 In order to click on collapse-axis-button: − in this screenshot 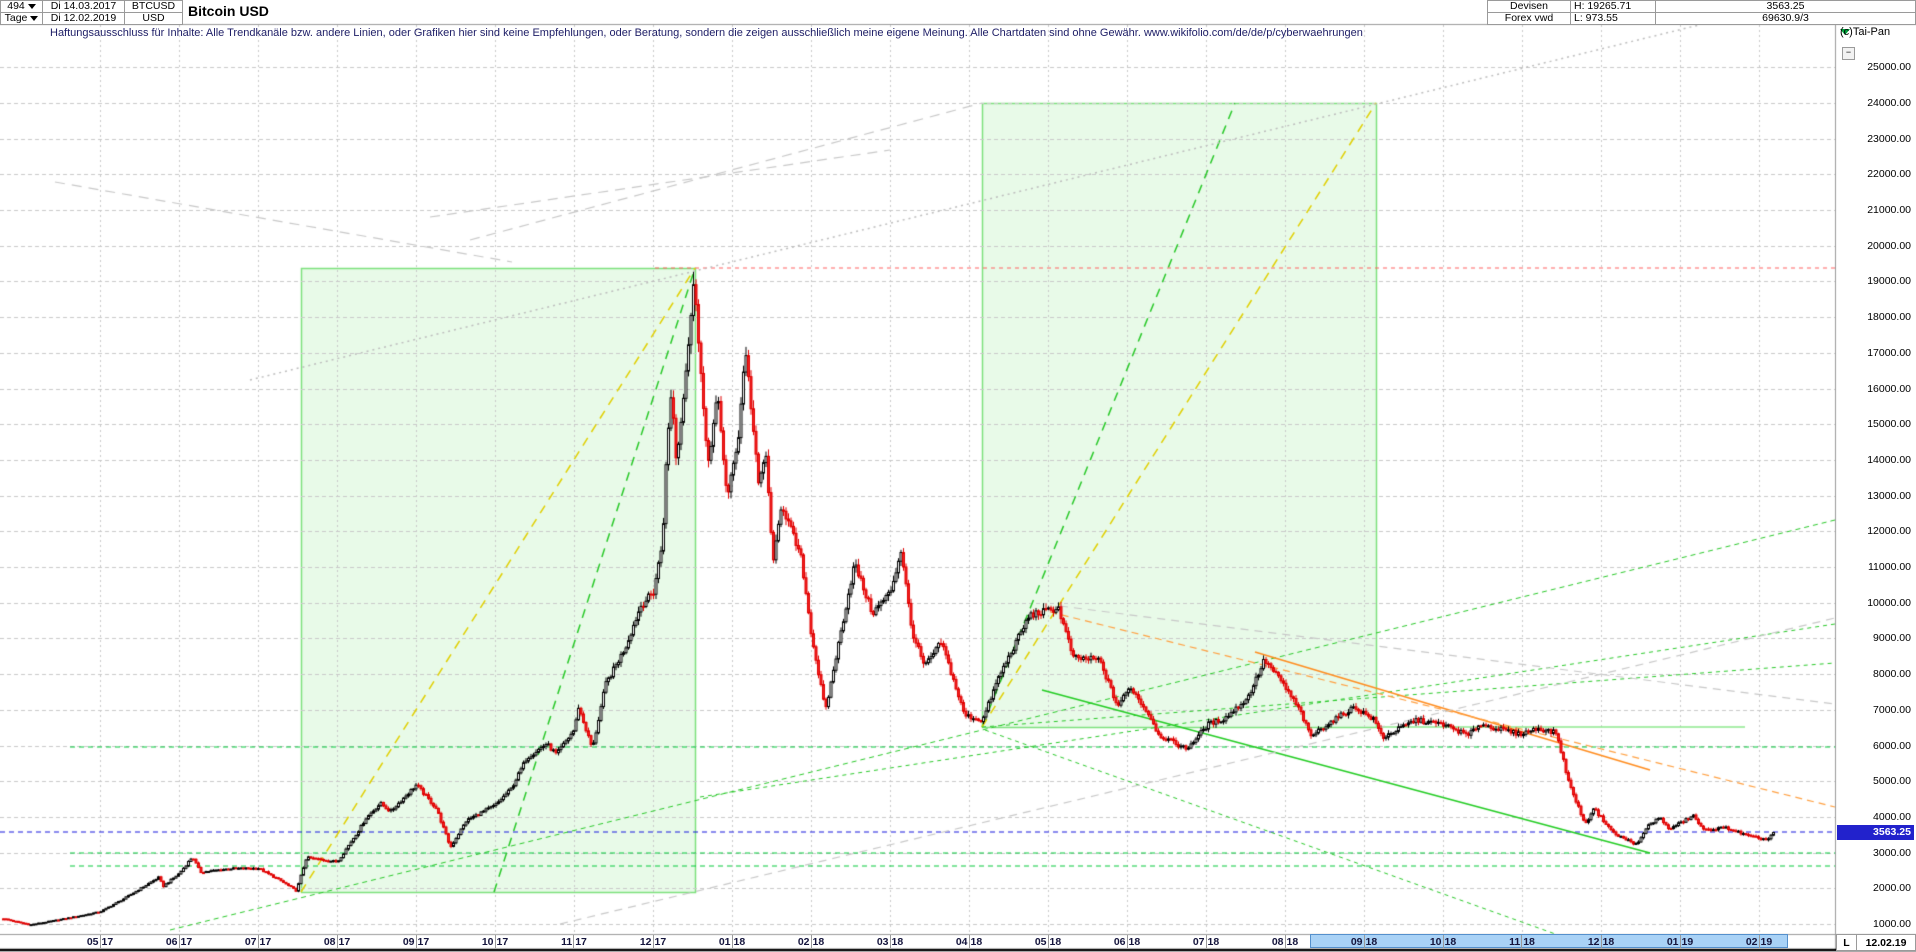, I will do `click(1848, 53)`.